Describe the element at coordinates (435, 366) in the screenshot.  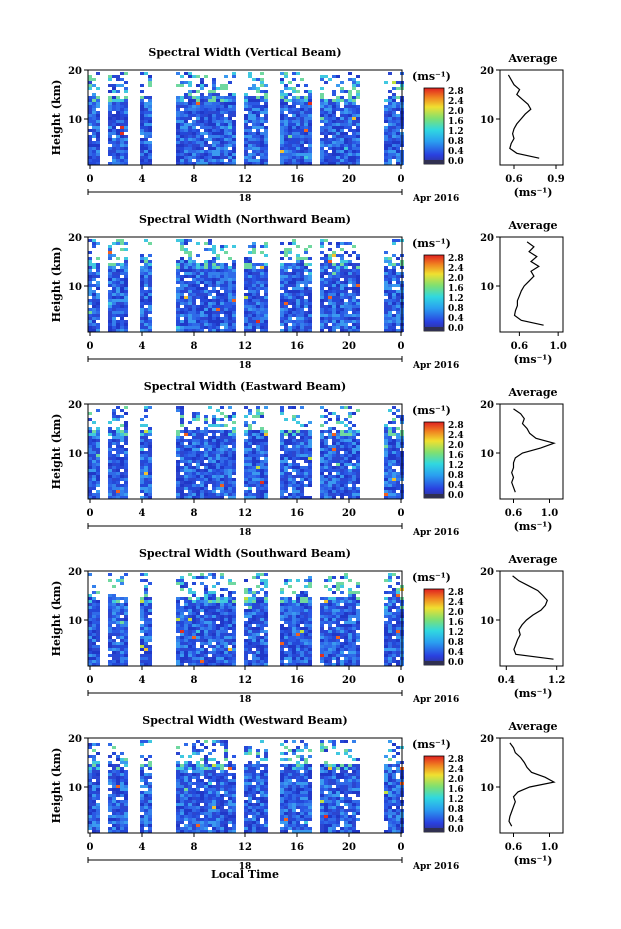
I see `date-label: Apr 2016` at that location.